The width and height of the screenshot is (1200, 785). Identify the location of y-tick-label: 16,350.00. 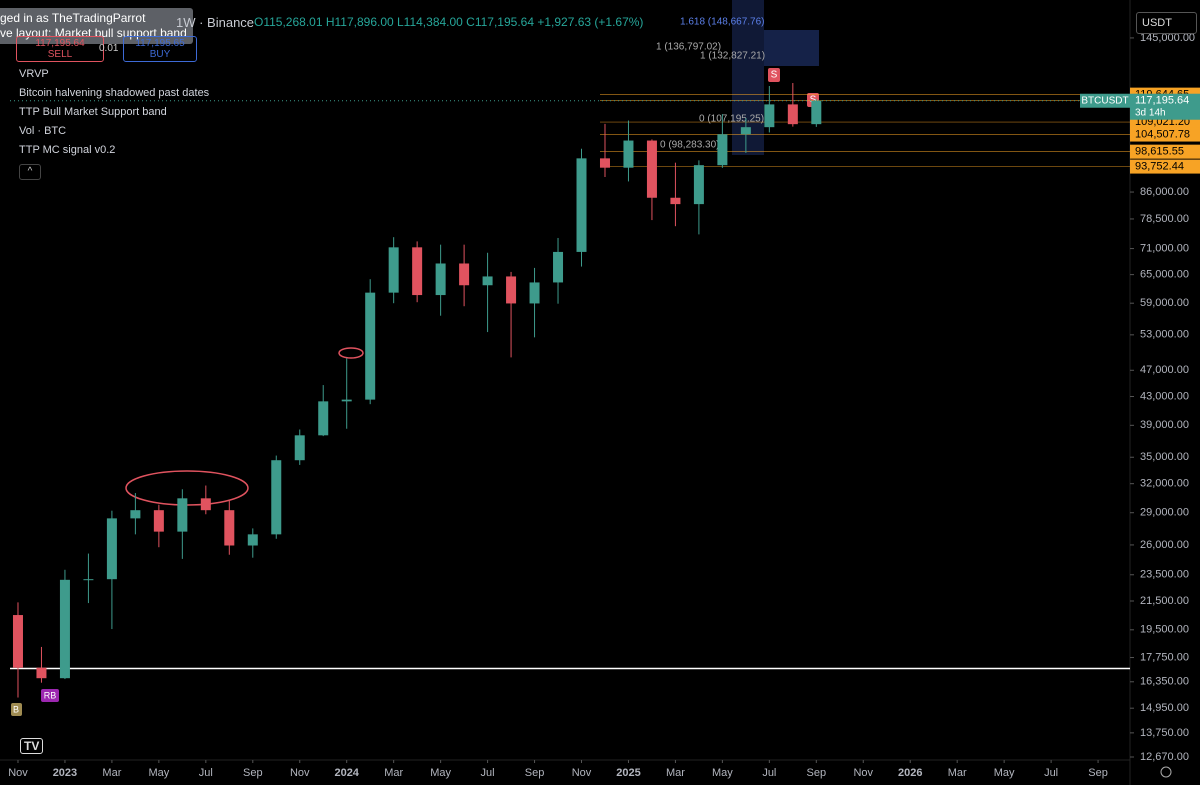
(1164, 682).